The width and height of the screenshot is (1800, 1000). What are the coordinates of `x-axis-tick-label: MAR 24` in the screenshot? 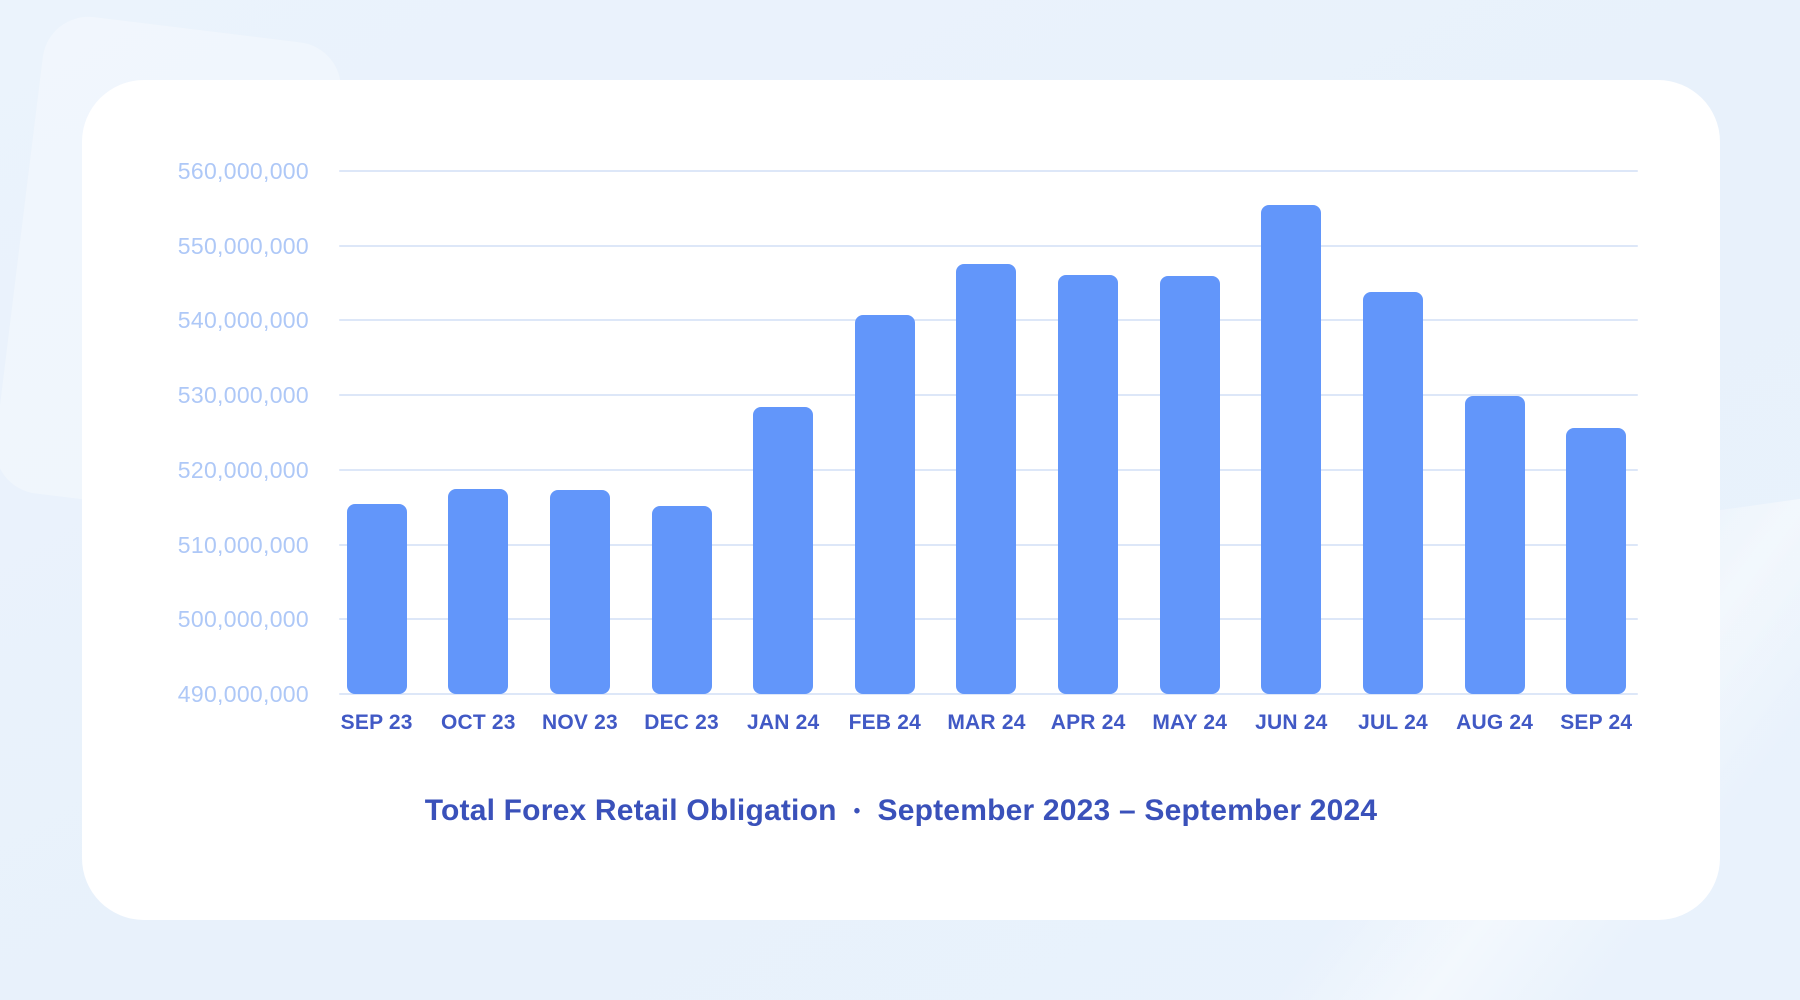 It's located at (986, 722).